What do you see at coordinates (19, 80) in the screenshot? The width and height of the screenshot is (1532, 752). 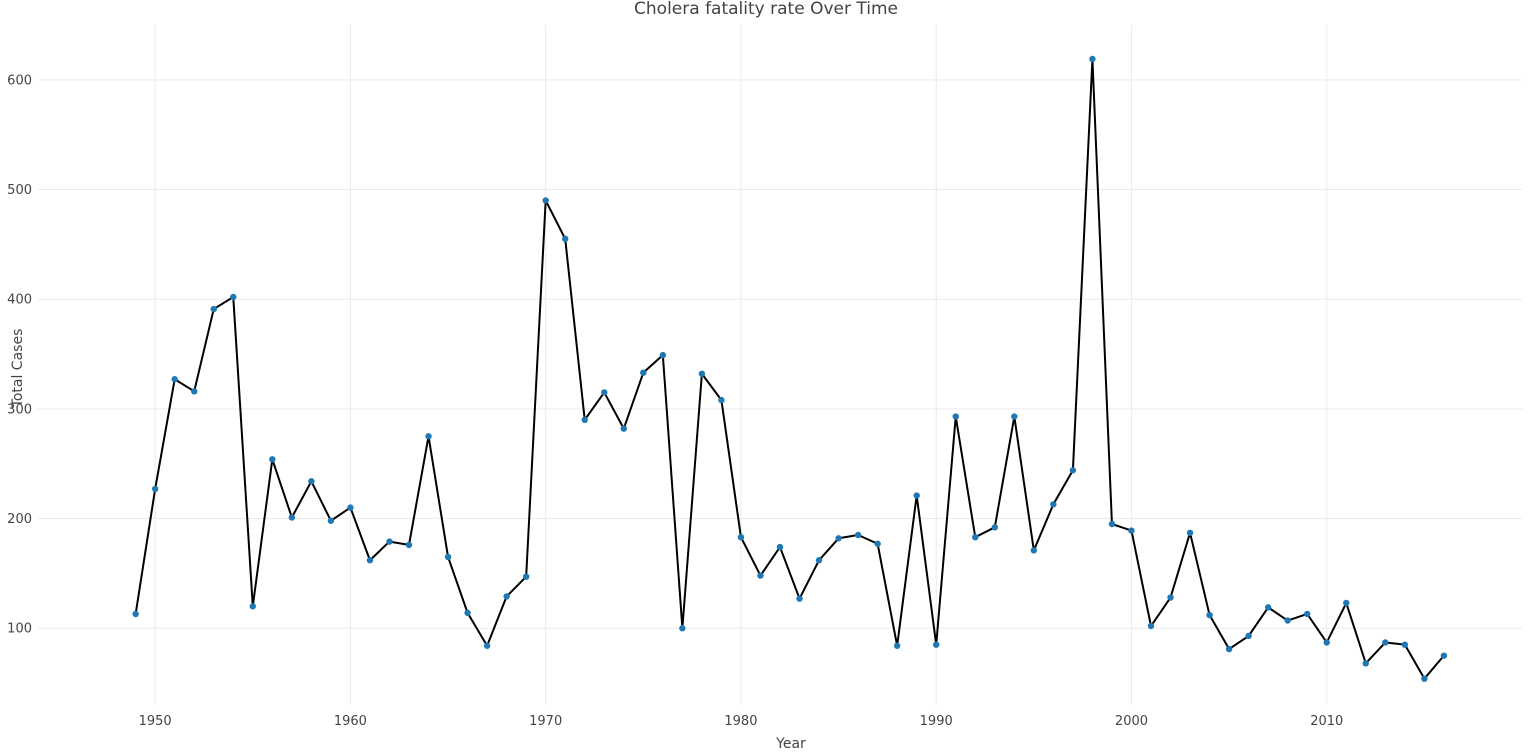 I see `y-tick-label: 600` at bounding box center [19, 80].